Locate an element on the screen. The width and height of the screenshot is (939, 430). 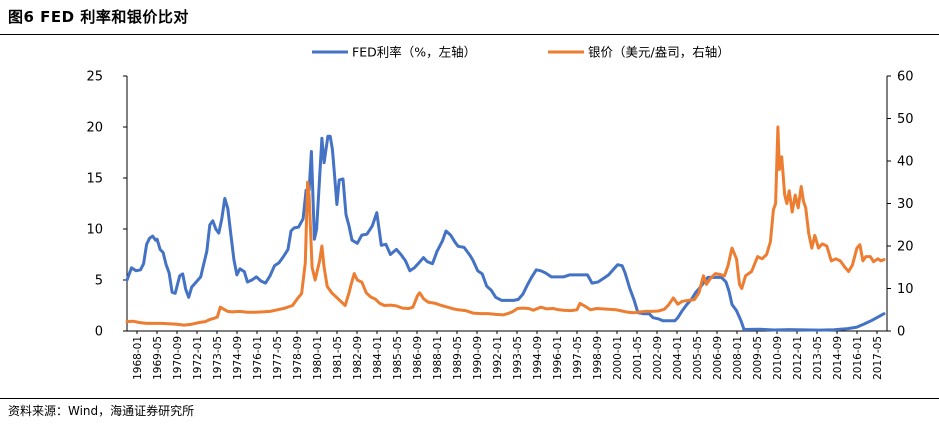
x-tick-label: 1974-09 is located at coordinates (238, 358).